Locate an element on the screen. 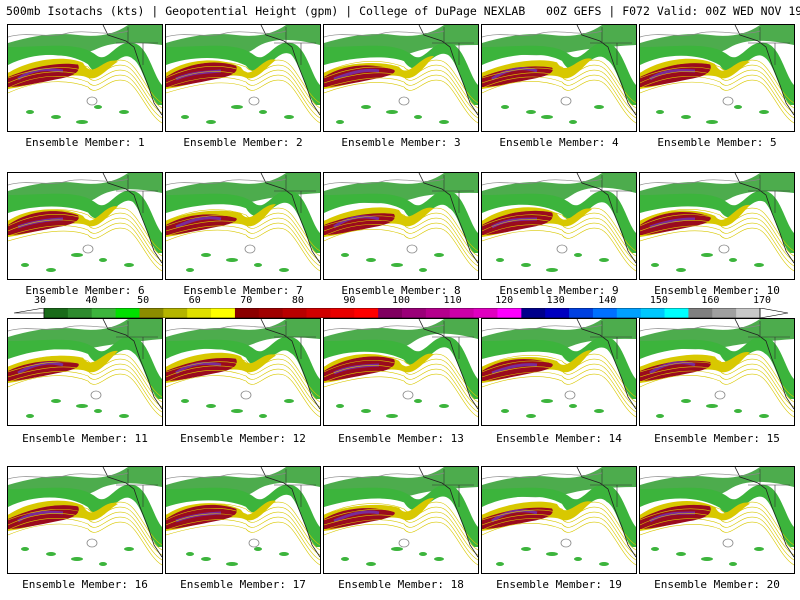 The image size is (800, 600). colorbar-tick-label: 60 is located at coordinates (194, 300).